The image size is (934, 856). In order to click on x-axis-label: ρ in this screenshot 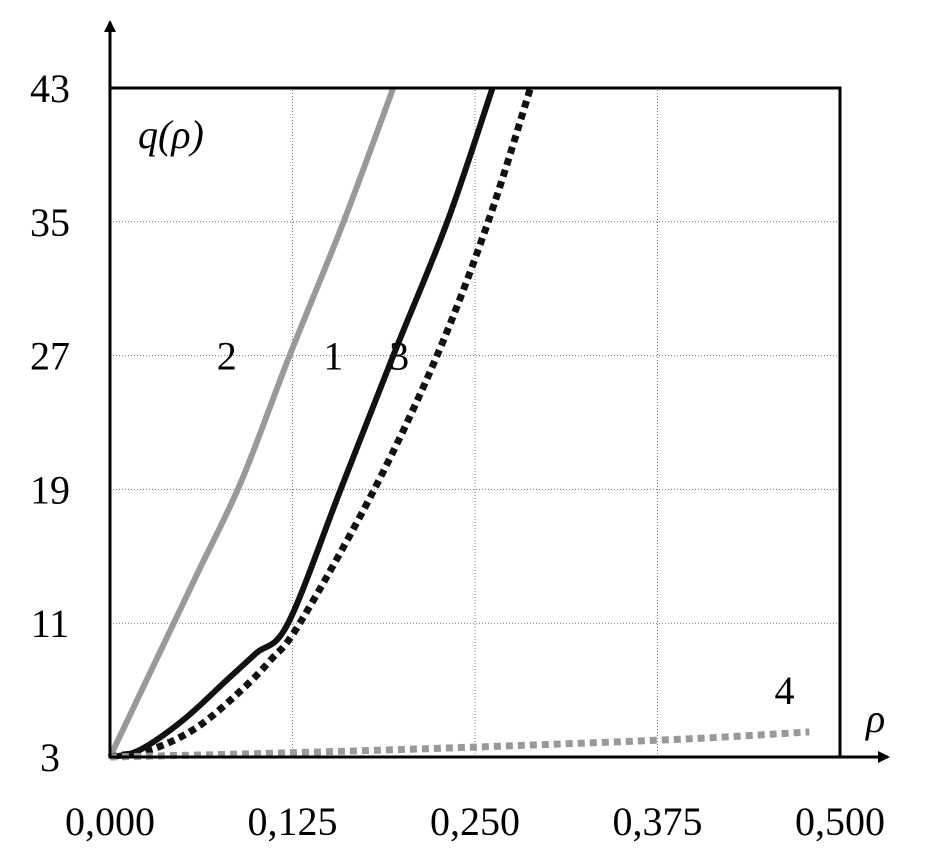, I will do `click(874, 718)`.